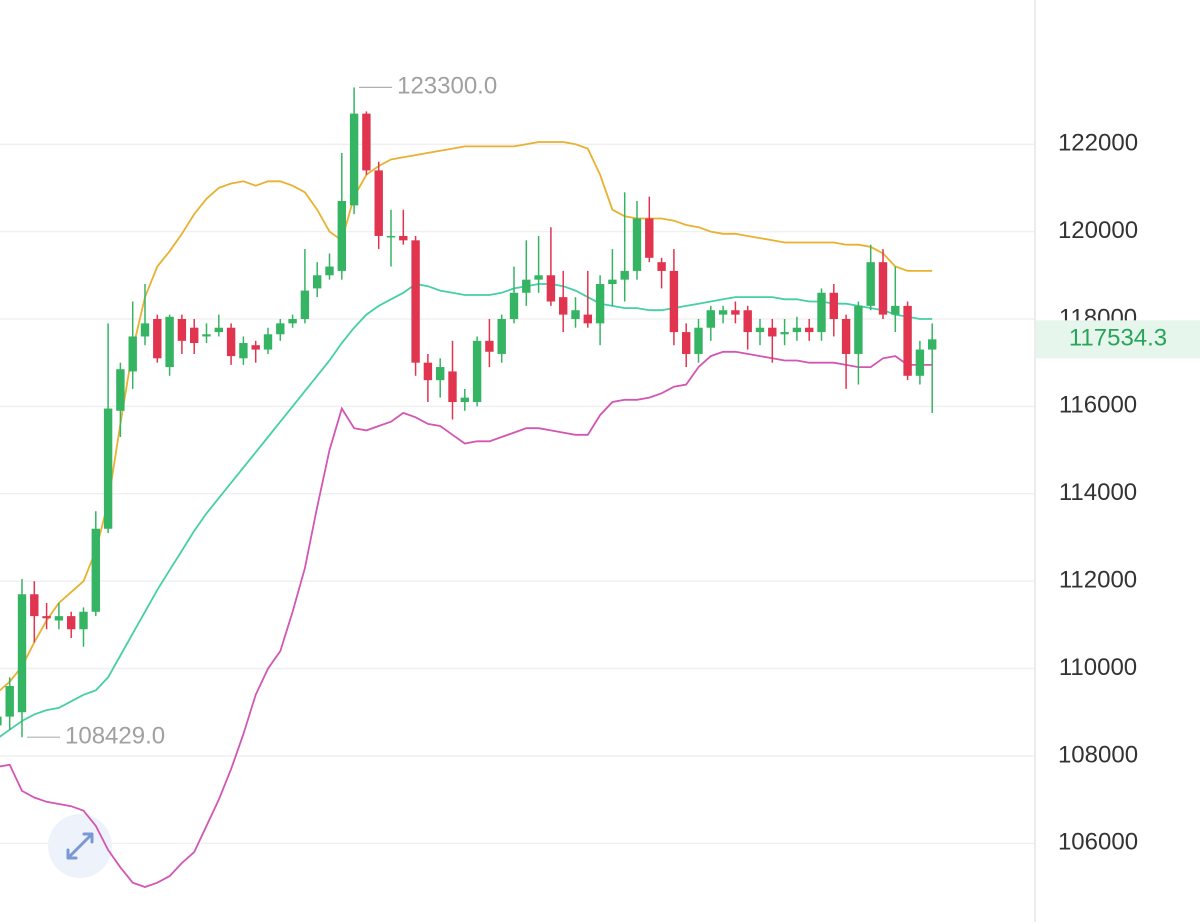 This screenshot has height=922, width=1200. Describe the element at coordinates (1098, 405) in the screenshot. I see `y-tick-label: 116000` at that location.